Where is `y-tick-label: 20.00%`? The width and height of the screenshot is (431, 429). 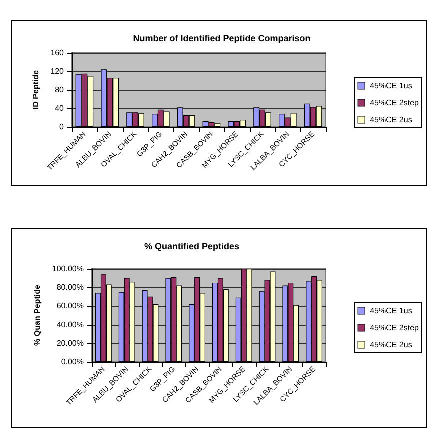 y-tick-label: 20.00% is located at coordinates (70, 343).